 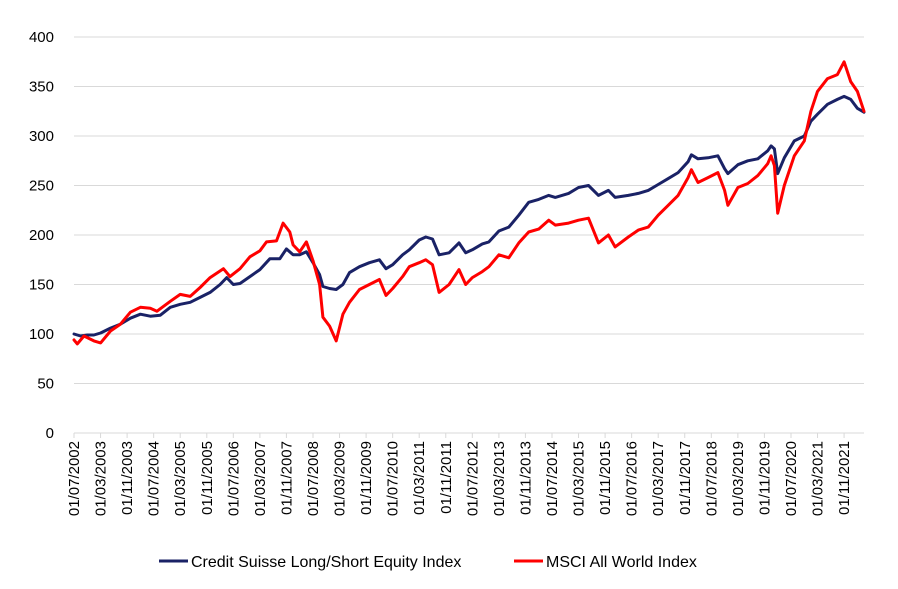 I want to click on y-tick-label: 50, so click(x=45, y=384).